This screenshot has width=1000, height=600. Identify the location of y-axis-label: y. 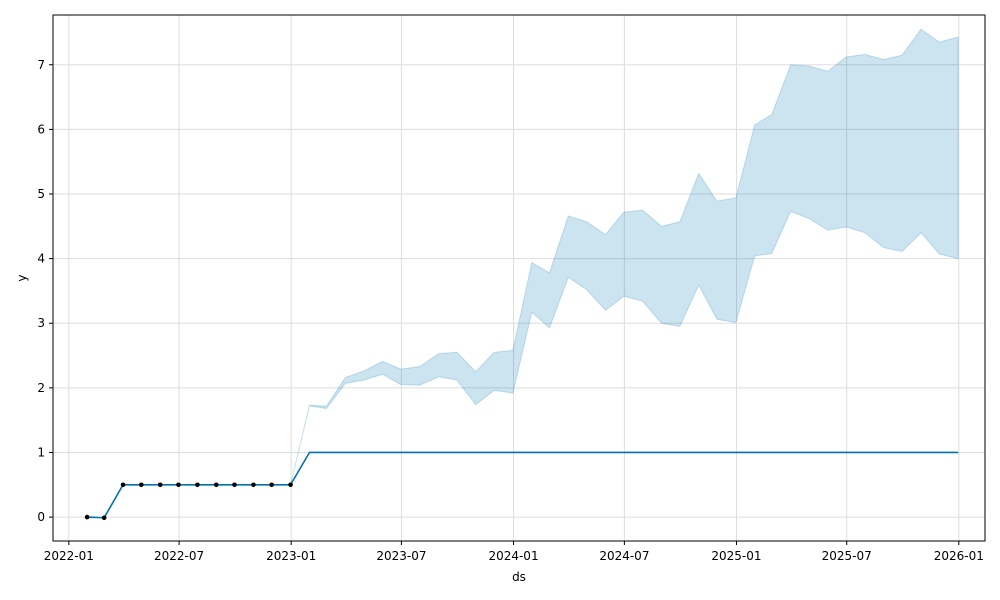
(22, 277).